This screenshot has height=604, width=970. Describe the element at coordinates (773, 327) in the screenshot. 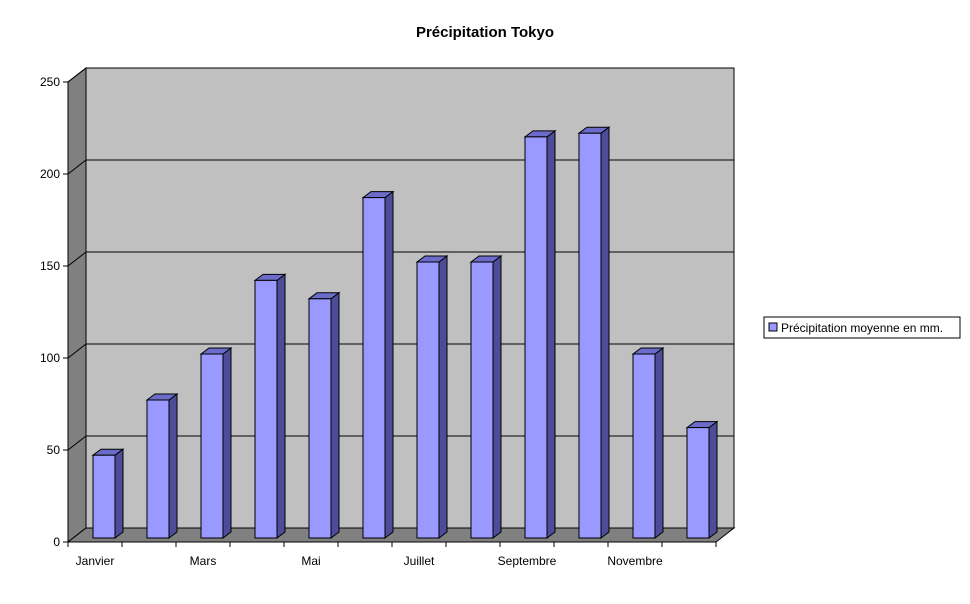

I see `legend-swatch` at that location.